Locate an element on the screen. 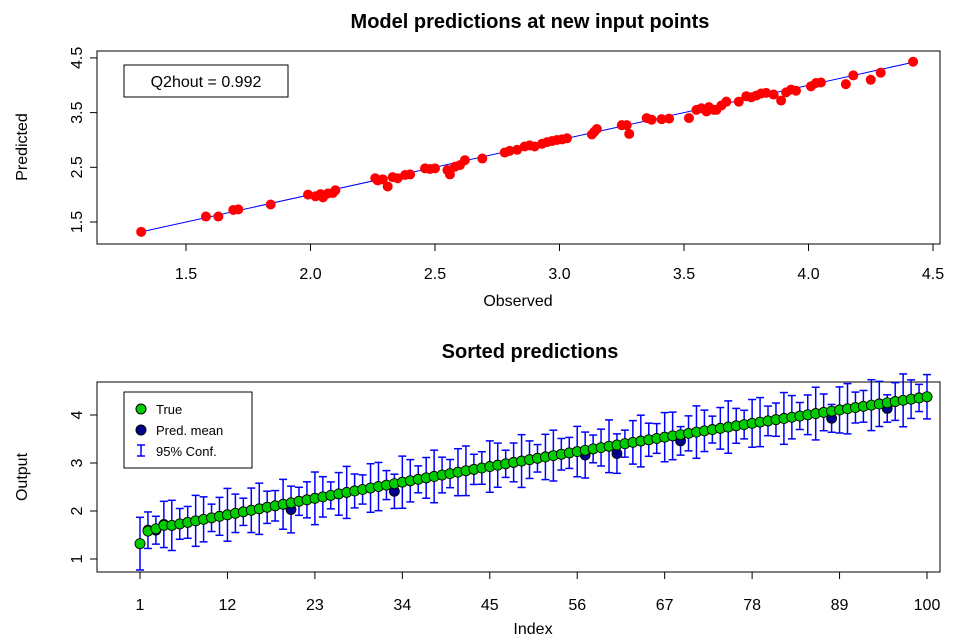 Image resolution: width=957 pixels, height=639 pixels. top-x-tick-label: 4.0 is located at coordinates (808, 274).